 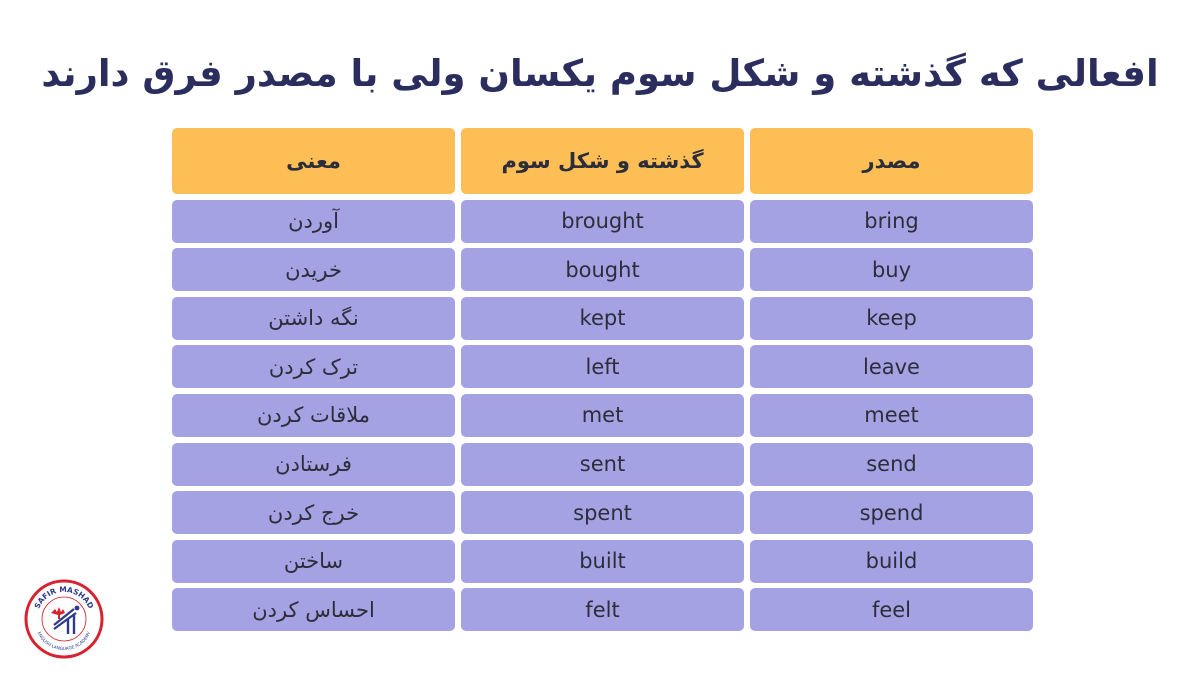 I want to click on cell-meaning: ترک کردن, so click(x=313, y=367).